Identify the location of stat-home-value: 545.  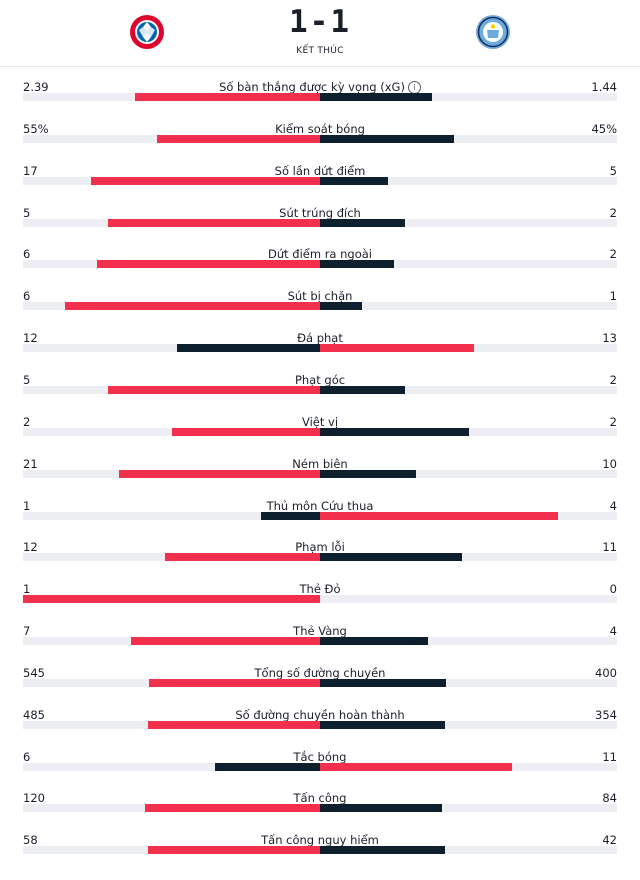
(34, 672).